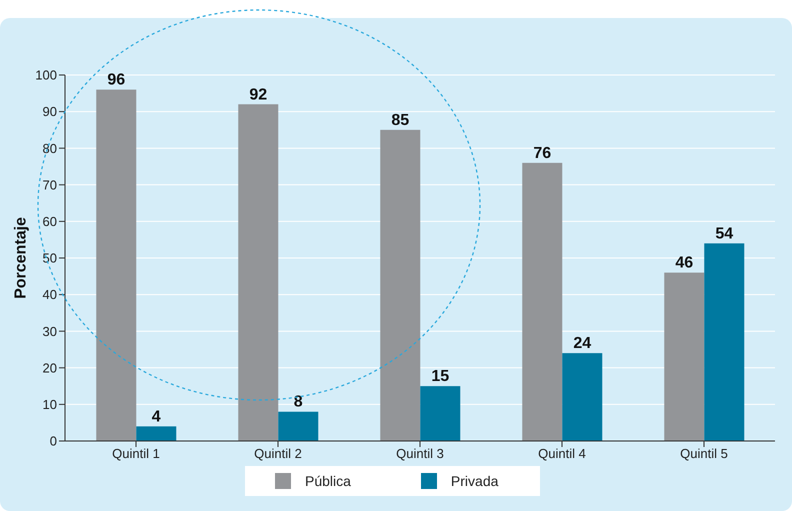 The image size is (792, 511). Describe the element at coordinates (49, 368) in the screenshot. I see `y-tick-label: 20` at that location.